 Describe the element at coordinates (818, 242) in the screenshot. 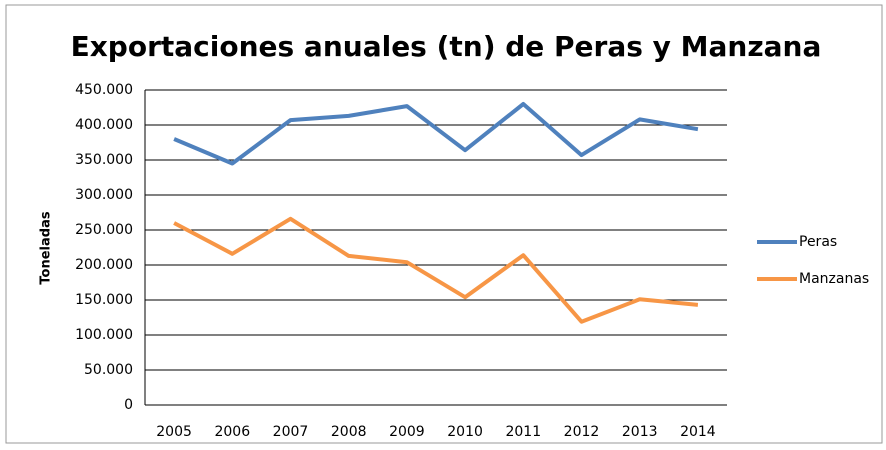

I see `legend-label: Peras` at that location.